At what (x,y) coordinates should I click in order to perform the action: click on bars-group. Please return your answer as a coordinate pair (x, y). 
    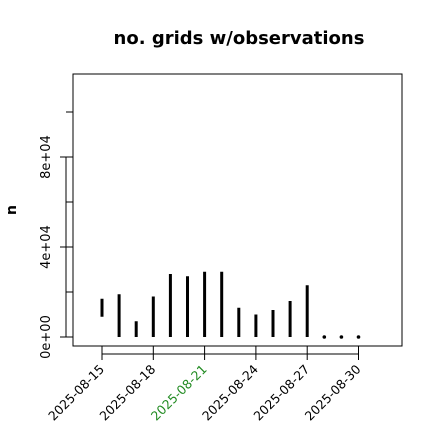
    Looking at the image, I should click on (230, 305).